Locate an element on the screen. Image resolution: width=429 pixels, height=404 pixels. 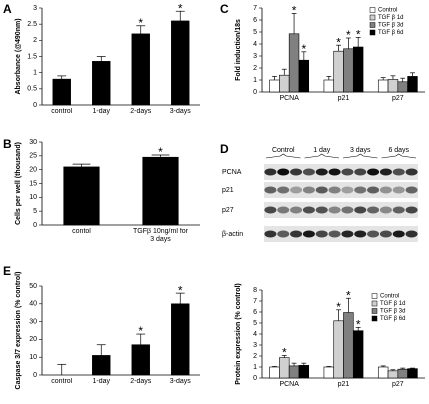
blot-row-label: PCNA is located at coordinates (232, 172).